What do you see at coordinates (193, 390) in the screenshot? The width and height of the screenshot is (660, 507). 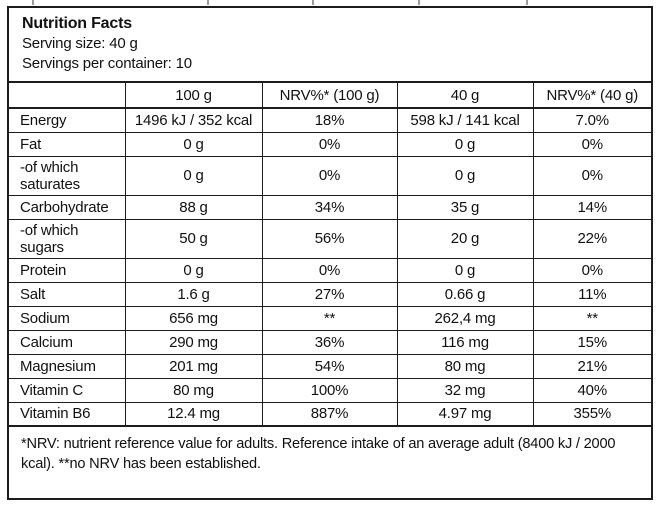 I see `value-per-100g: 80 mg` at bounding box center [193, 390].